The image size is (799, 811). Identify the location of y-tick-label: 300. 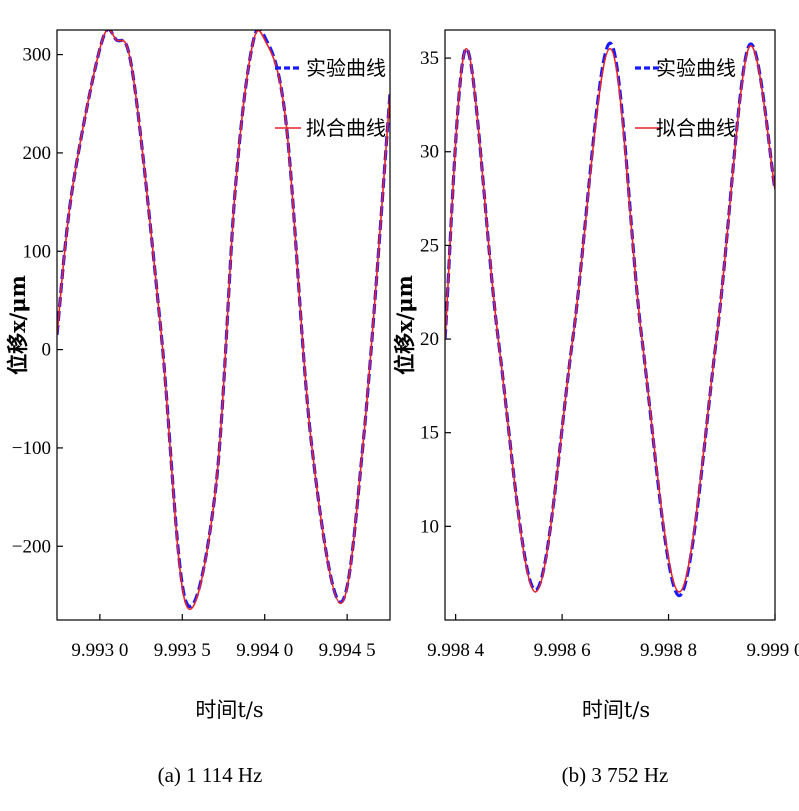
(37, 55).